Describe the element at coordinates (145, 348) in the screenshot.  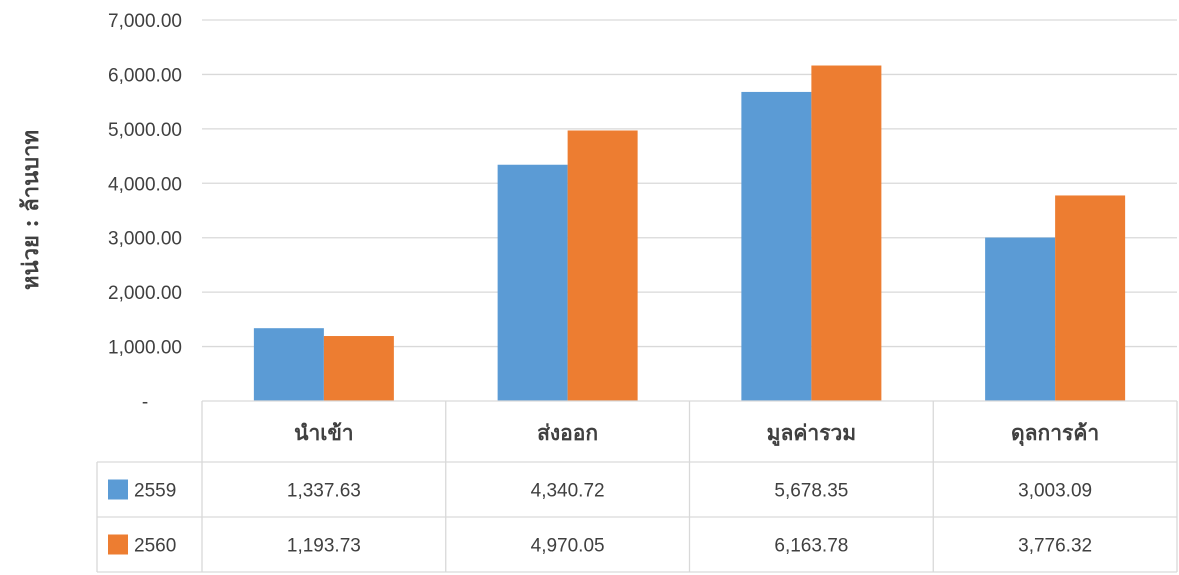
I see `y-tick-label: 1,000.00` at that location.